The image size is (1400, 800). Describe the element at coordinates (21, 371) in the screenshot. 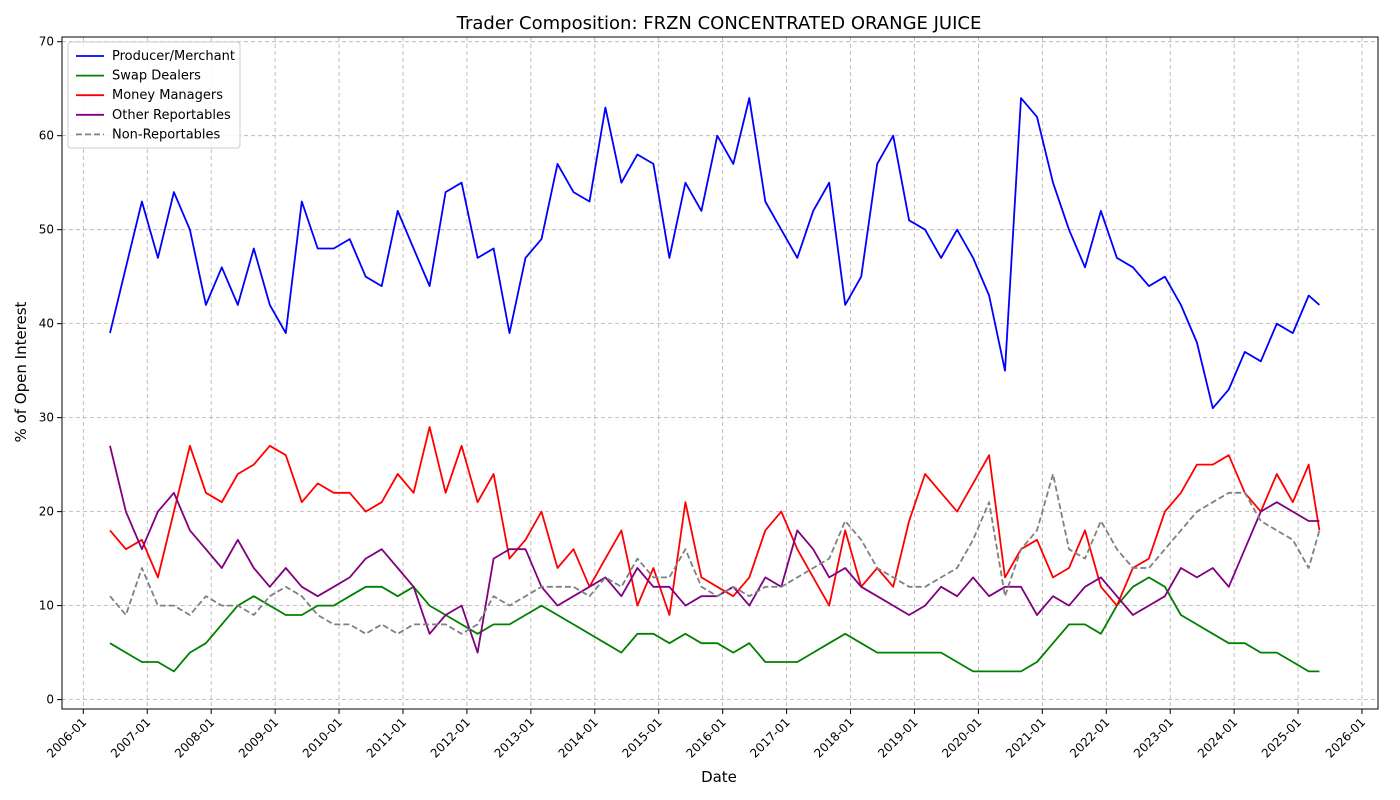

I see `y-axis-title: % of Open Interest` at that location.